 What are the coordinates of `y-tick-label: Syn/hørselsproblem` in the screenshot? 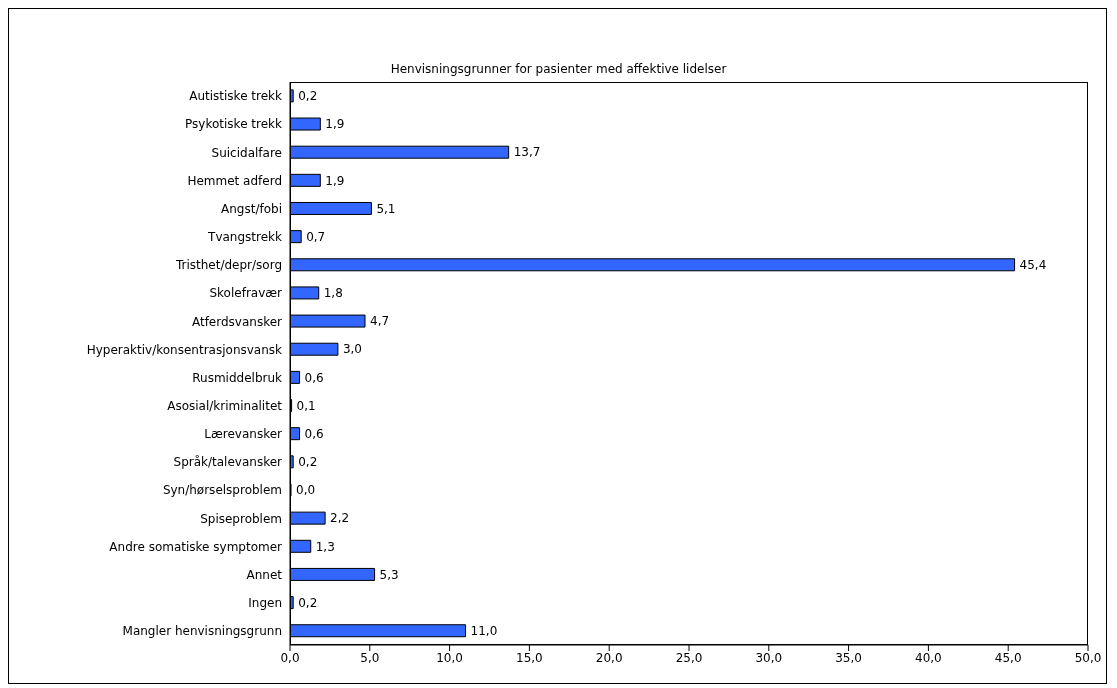 It's located at (222, 490).